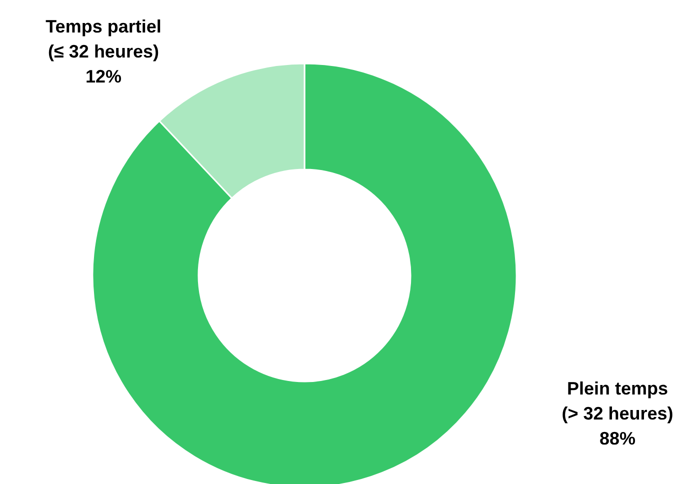 Image resolution: width=695 pixels, height=484 pixels. Describe the element at coordinates (618, 401) in the screenshot. I see `slice-label: Plein temps (> 32 heures)` at that location.